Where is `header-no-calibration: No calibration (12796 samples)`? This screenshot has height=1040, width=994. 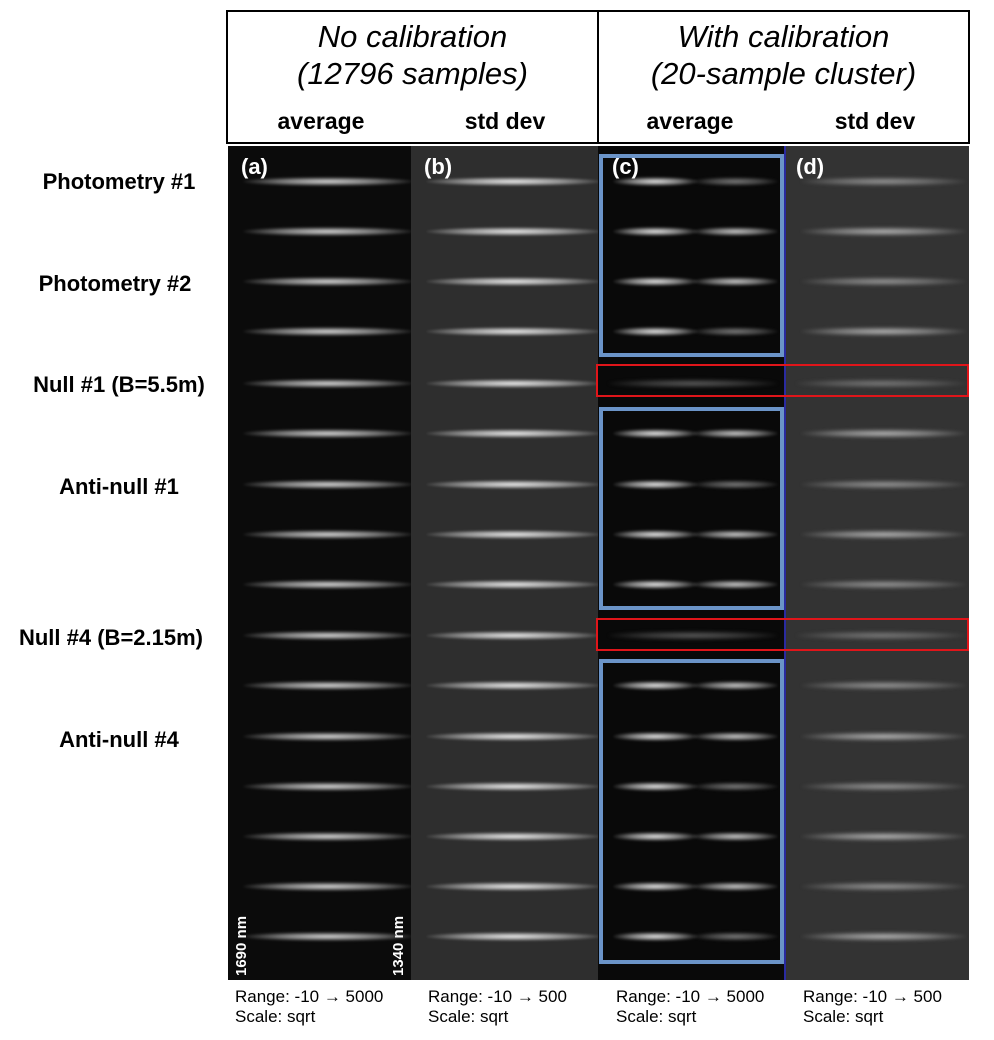
header-no-calibration: No calibration (12796 samples) is located at coordinates (412, 77).